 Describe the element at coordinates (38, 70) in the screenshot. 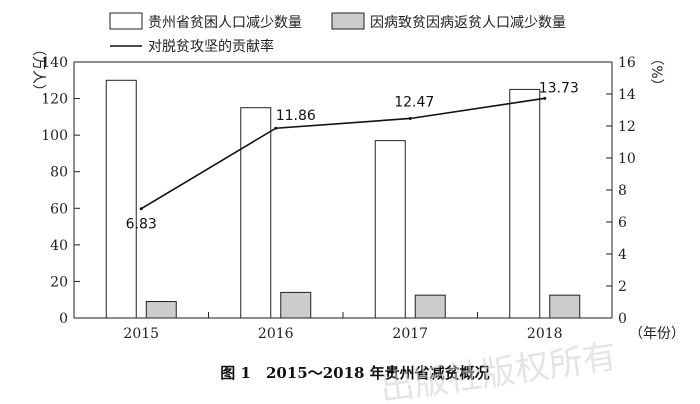

I see `left-axis-unit: （万人）` at that location.